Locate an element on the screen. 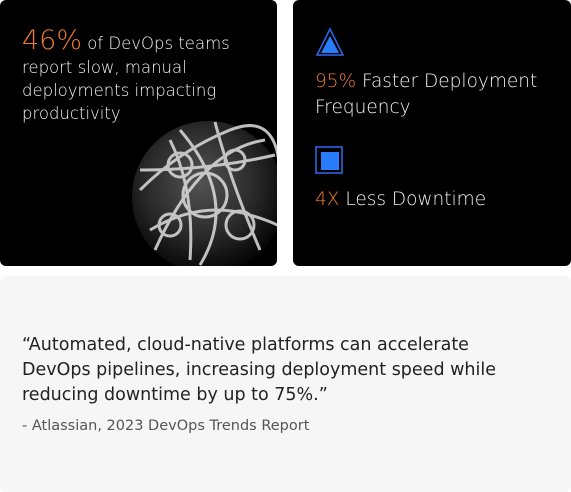 The width and height of the screenshot is (571, 492). square-icon is located at coordinates (329, 160).